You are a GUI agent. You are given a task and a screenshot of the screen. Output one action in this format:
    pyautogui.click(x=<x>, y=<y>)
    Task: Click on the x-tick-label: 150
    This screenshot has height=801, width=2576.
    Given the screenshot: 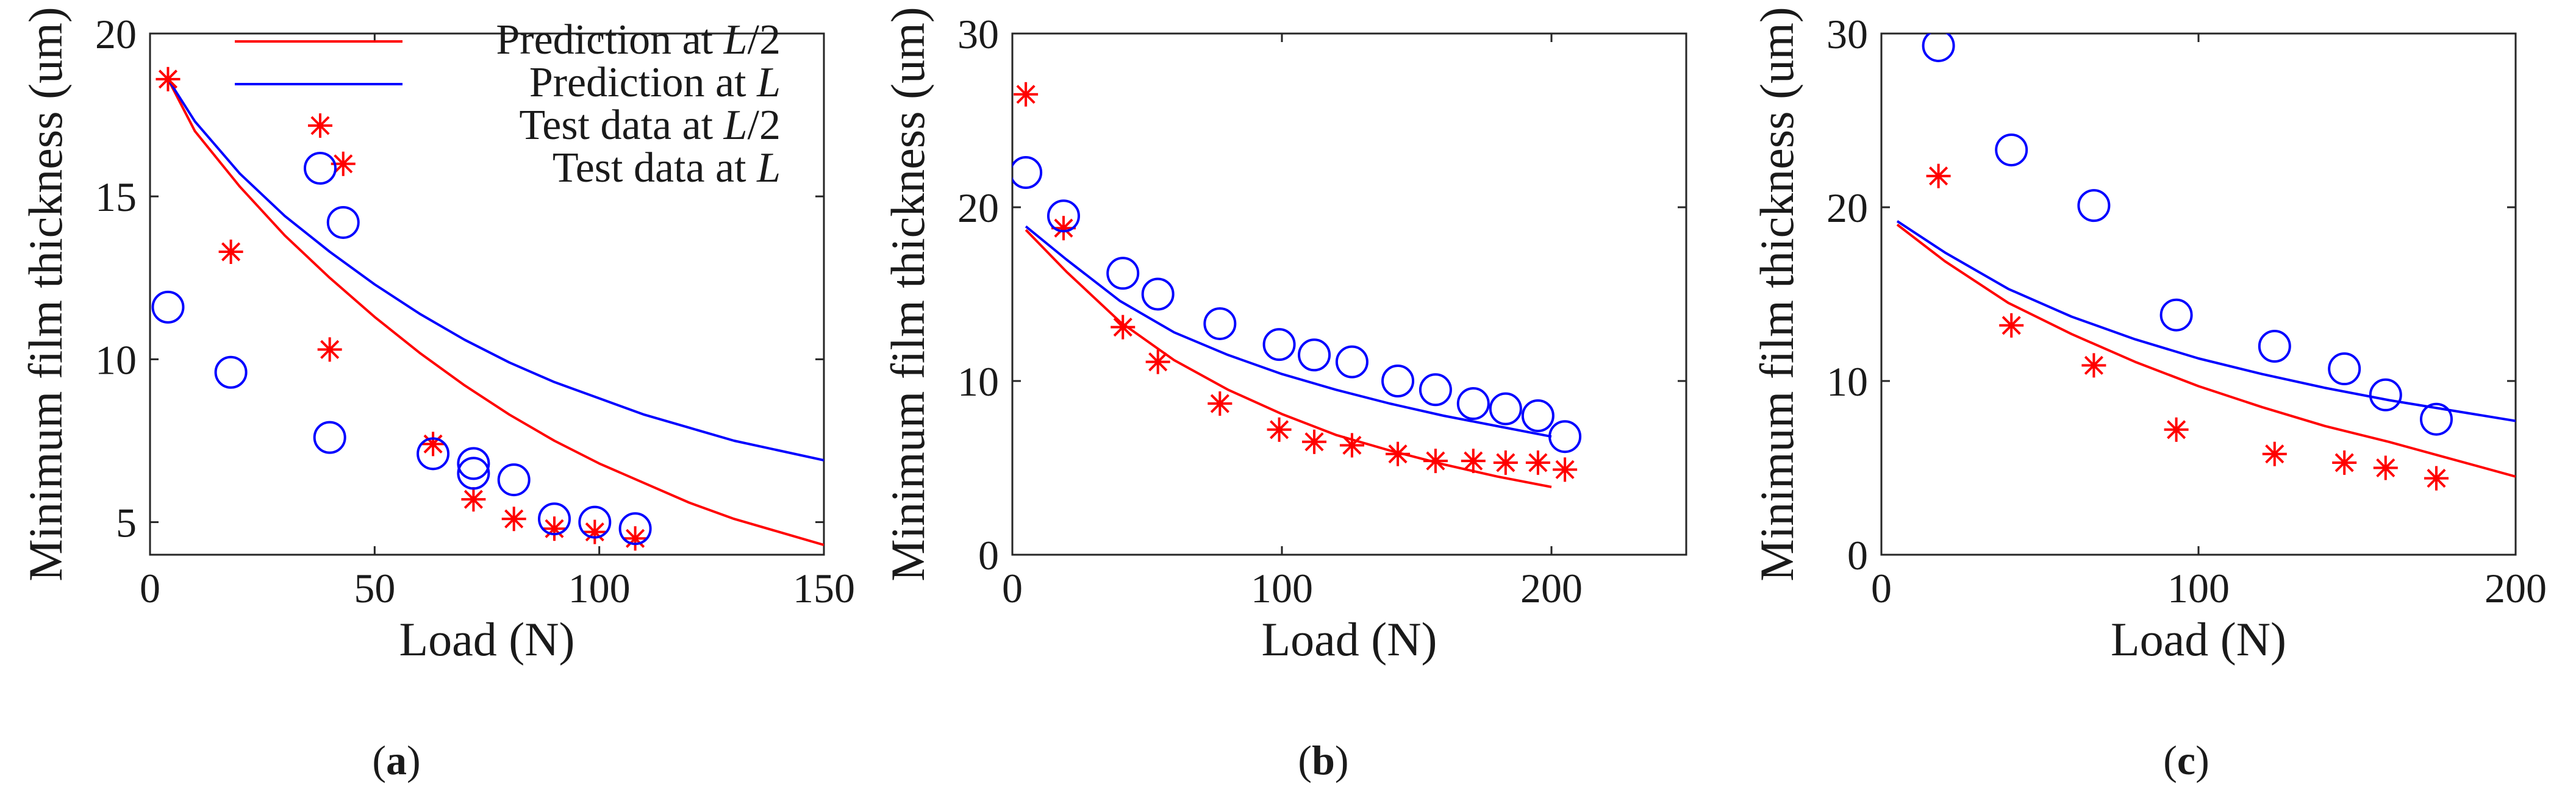 What is the action you would take?
    pyautogui.click(x=824, y=588)
    